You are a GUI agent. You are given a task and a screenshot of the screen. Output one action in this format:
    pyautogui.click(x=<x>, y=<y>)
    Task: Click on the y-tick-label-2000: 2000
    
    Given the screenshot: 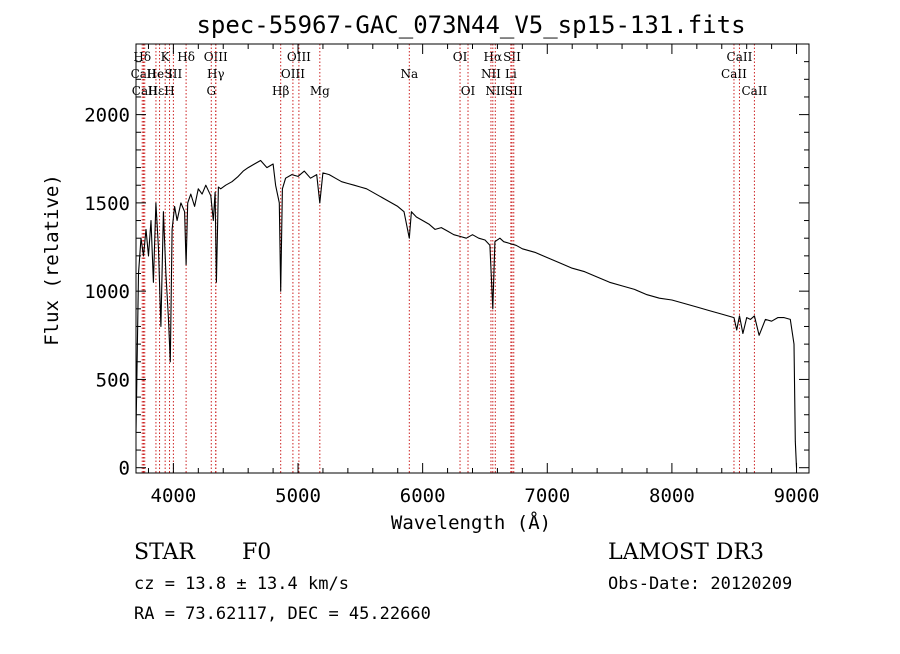 What is the action you would take?
    pyautogui.click(x=107, y=116)
    